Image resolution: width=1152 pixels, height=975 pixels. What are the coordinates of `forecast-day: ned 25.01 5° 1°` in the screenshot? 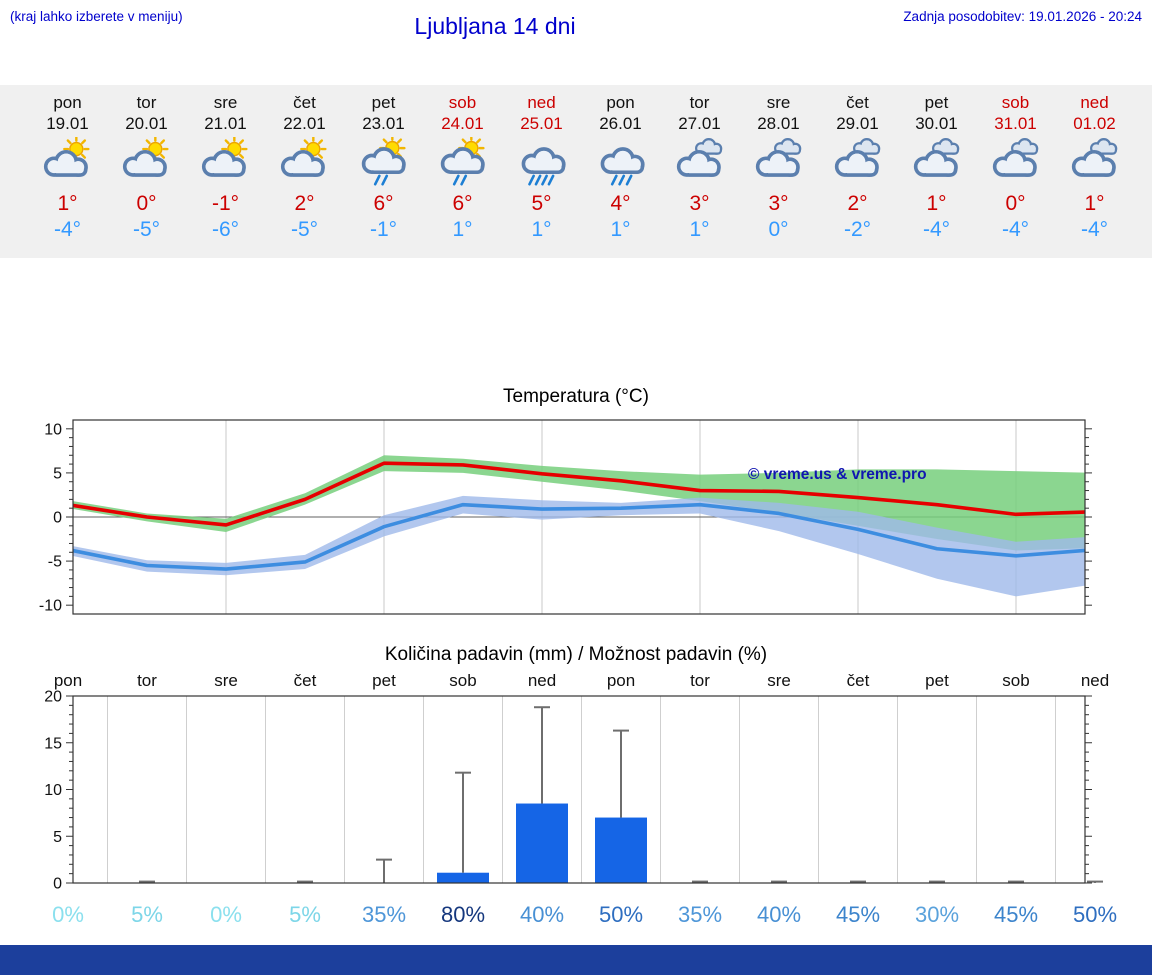 It's located at (541, 175).